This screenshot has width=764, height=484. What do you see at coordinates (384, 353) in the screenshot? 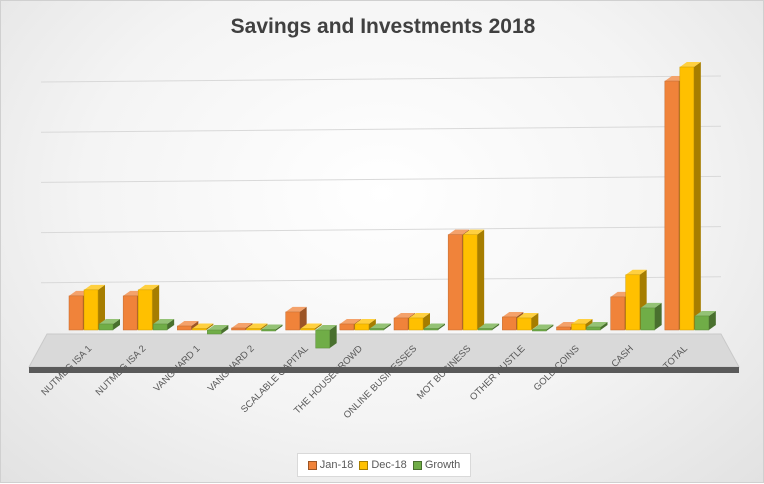
I see `chart-floor` at bounding box center [384, 353].